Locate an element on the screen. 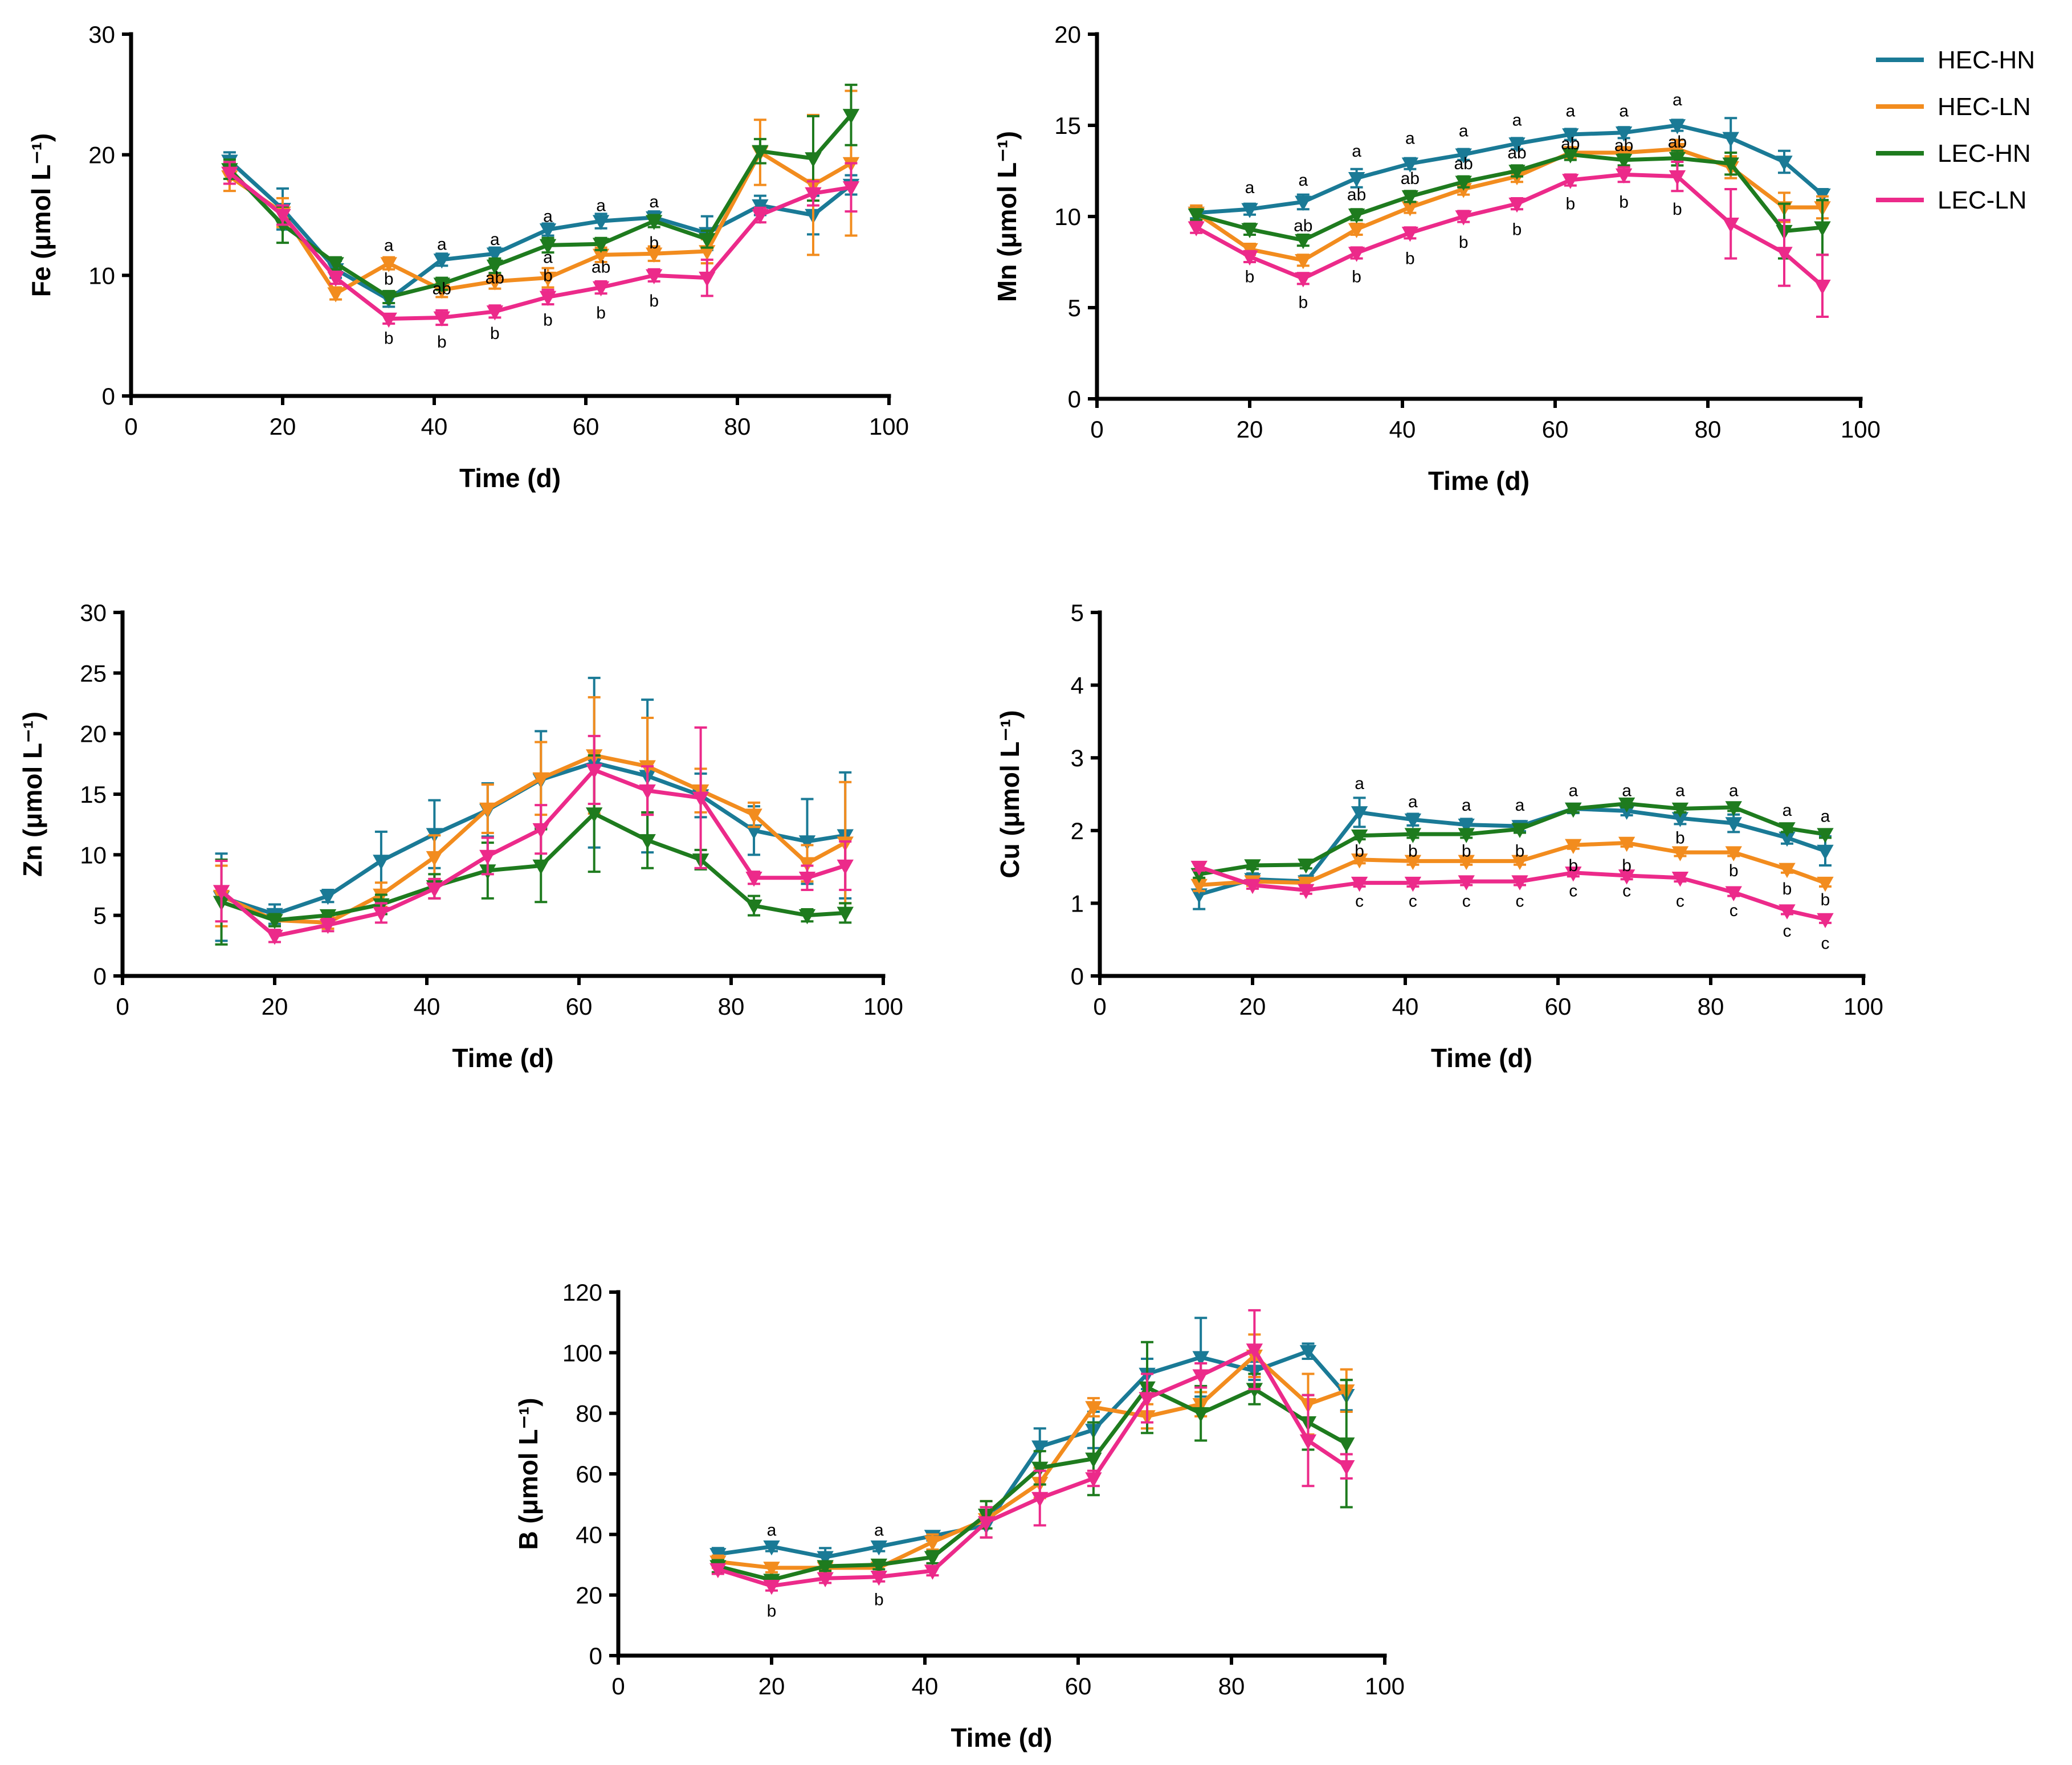 This screenshot has width=2072, height=1765. legend-item-hec-hn: HEC-HN is located at coordinates (1956, 60).